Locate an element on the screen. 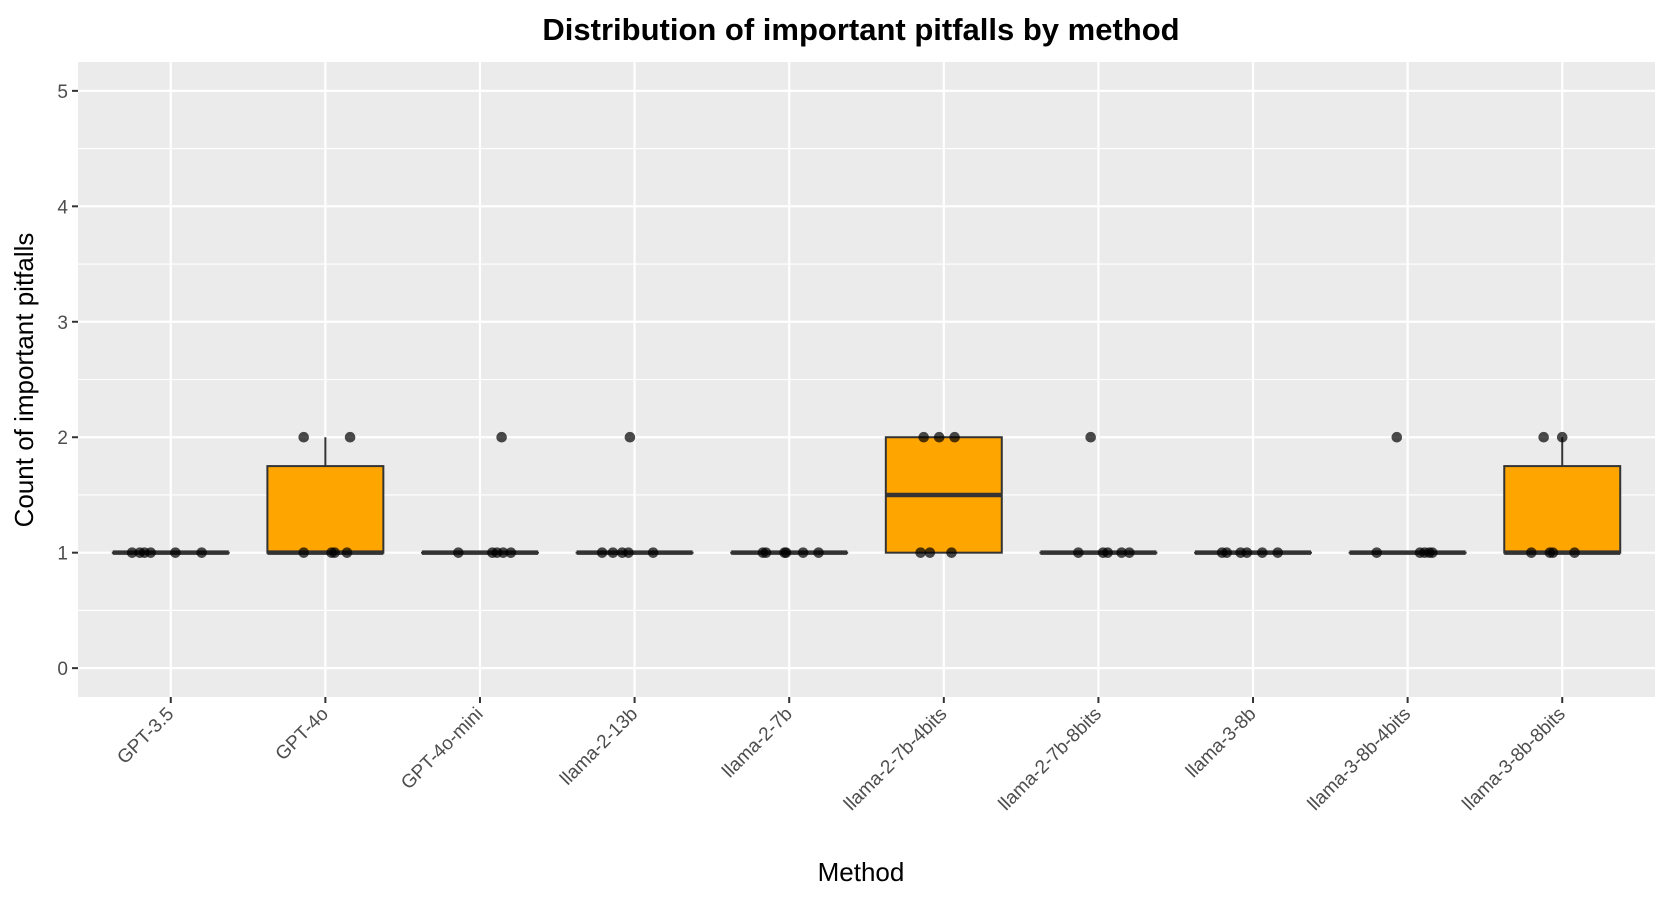  y-tick-label: 2 is located at coordinates (62, 438).